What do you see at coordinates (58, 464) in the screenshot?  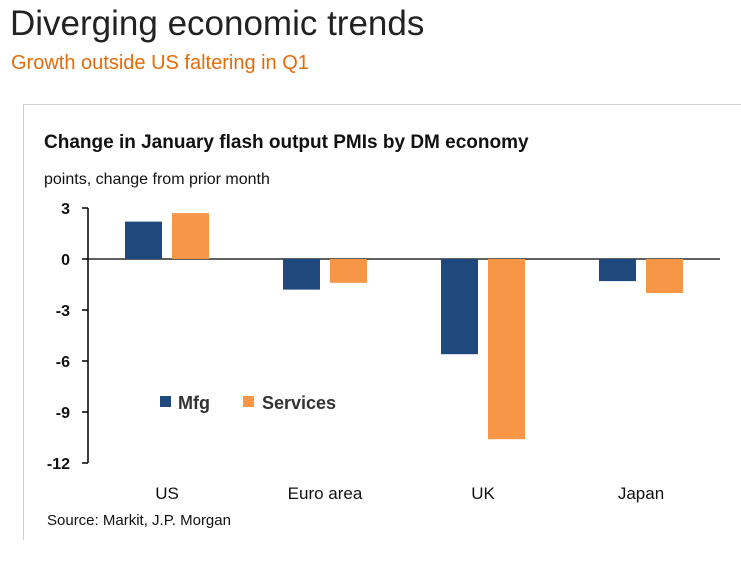 I see `y-tick-label: -12` at bounding box center [58, 464].